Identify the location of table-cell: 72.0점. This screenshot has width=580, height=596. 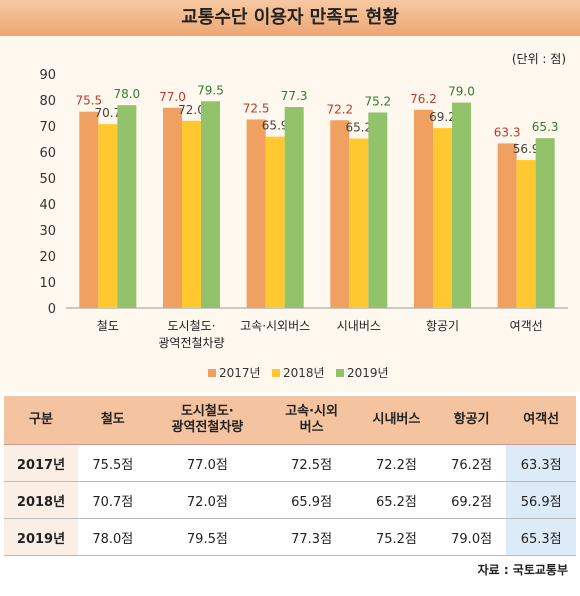
(207, 500).